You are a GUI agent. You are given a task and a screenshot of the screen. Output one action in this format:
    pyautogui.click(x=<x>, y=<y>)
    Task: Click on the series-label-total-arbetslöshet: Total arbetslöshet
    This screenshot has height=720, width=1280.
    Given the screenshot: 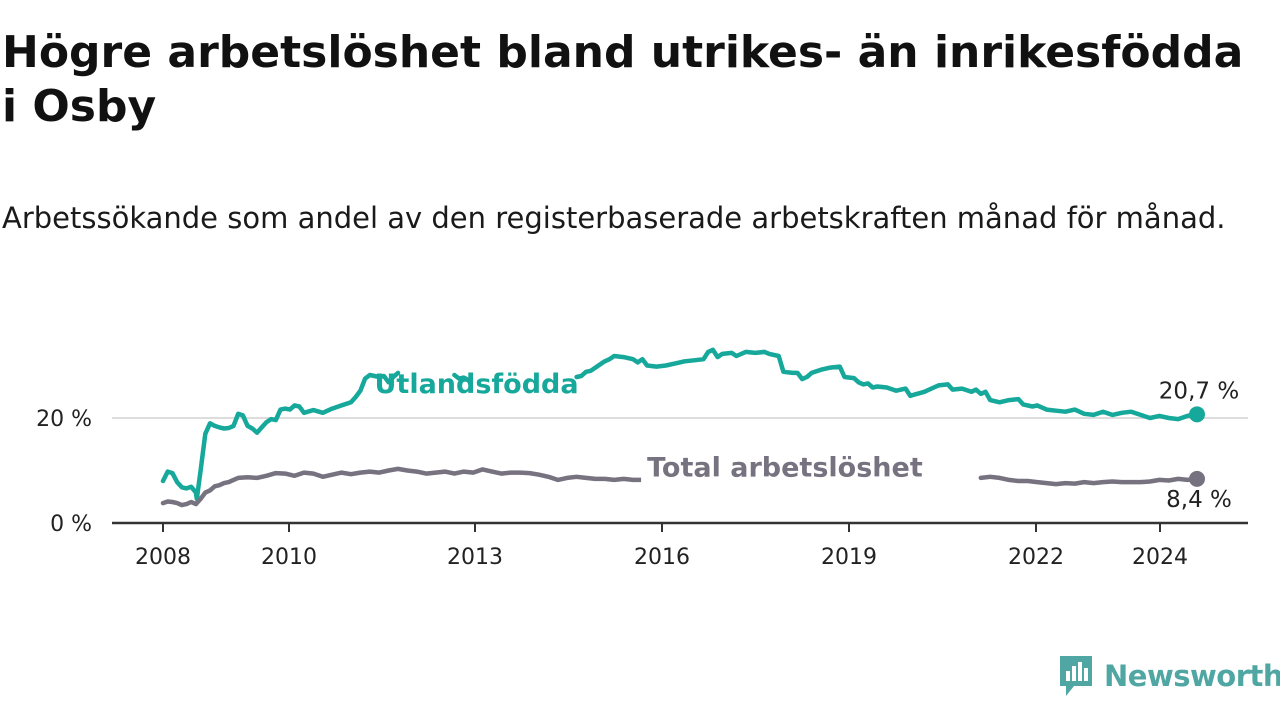 What is the action you would take?
    pyautogui.click(x=785, y=467)
    